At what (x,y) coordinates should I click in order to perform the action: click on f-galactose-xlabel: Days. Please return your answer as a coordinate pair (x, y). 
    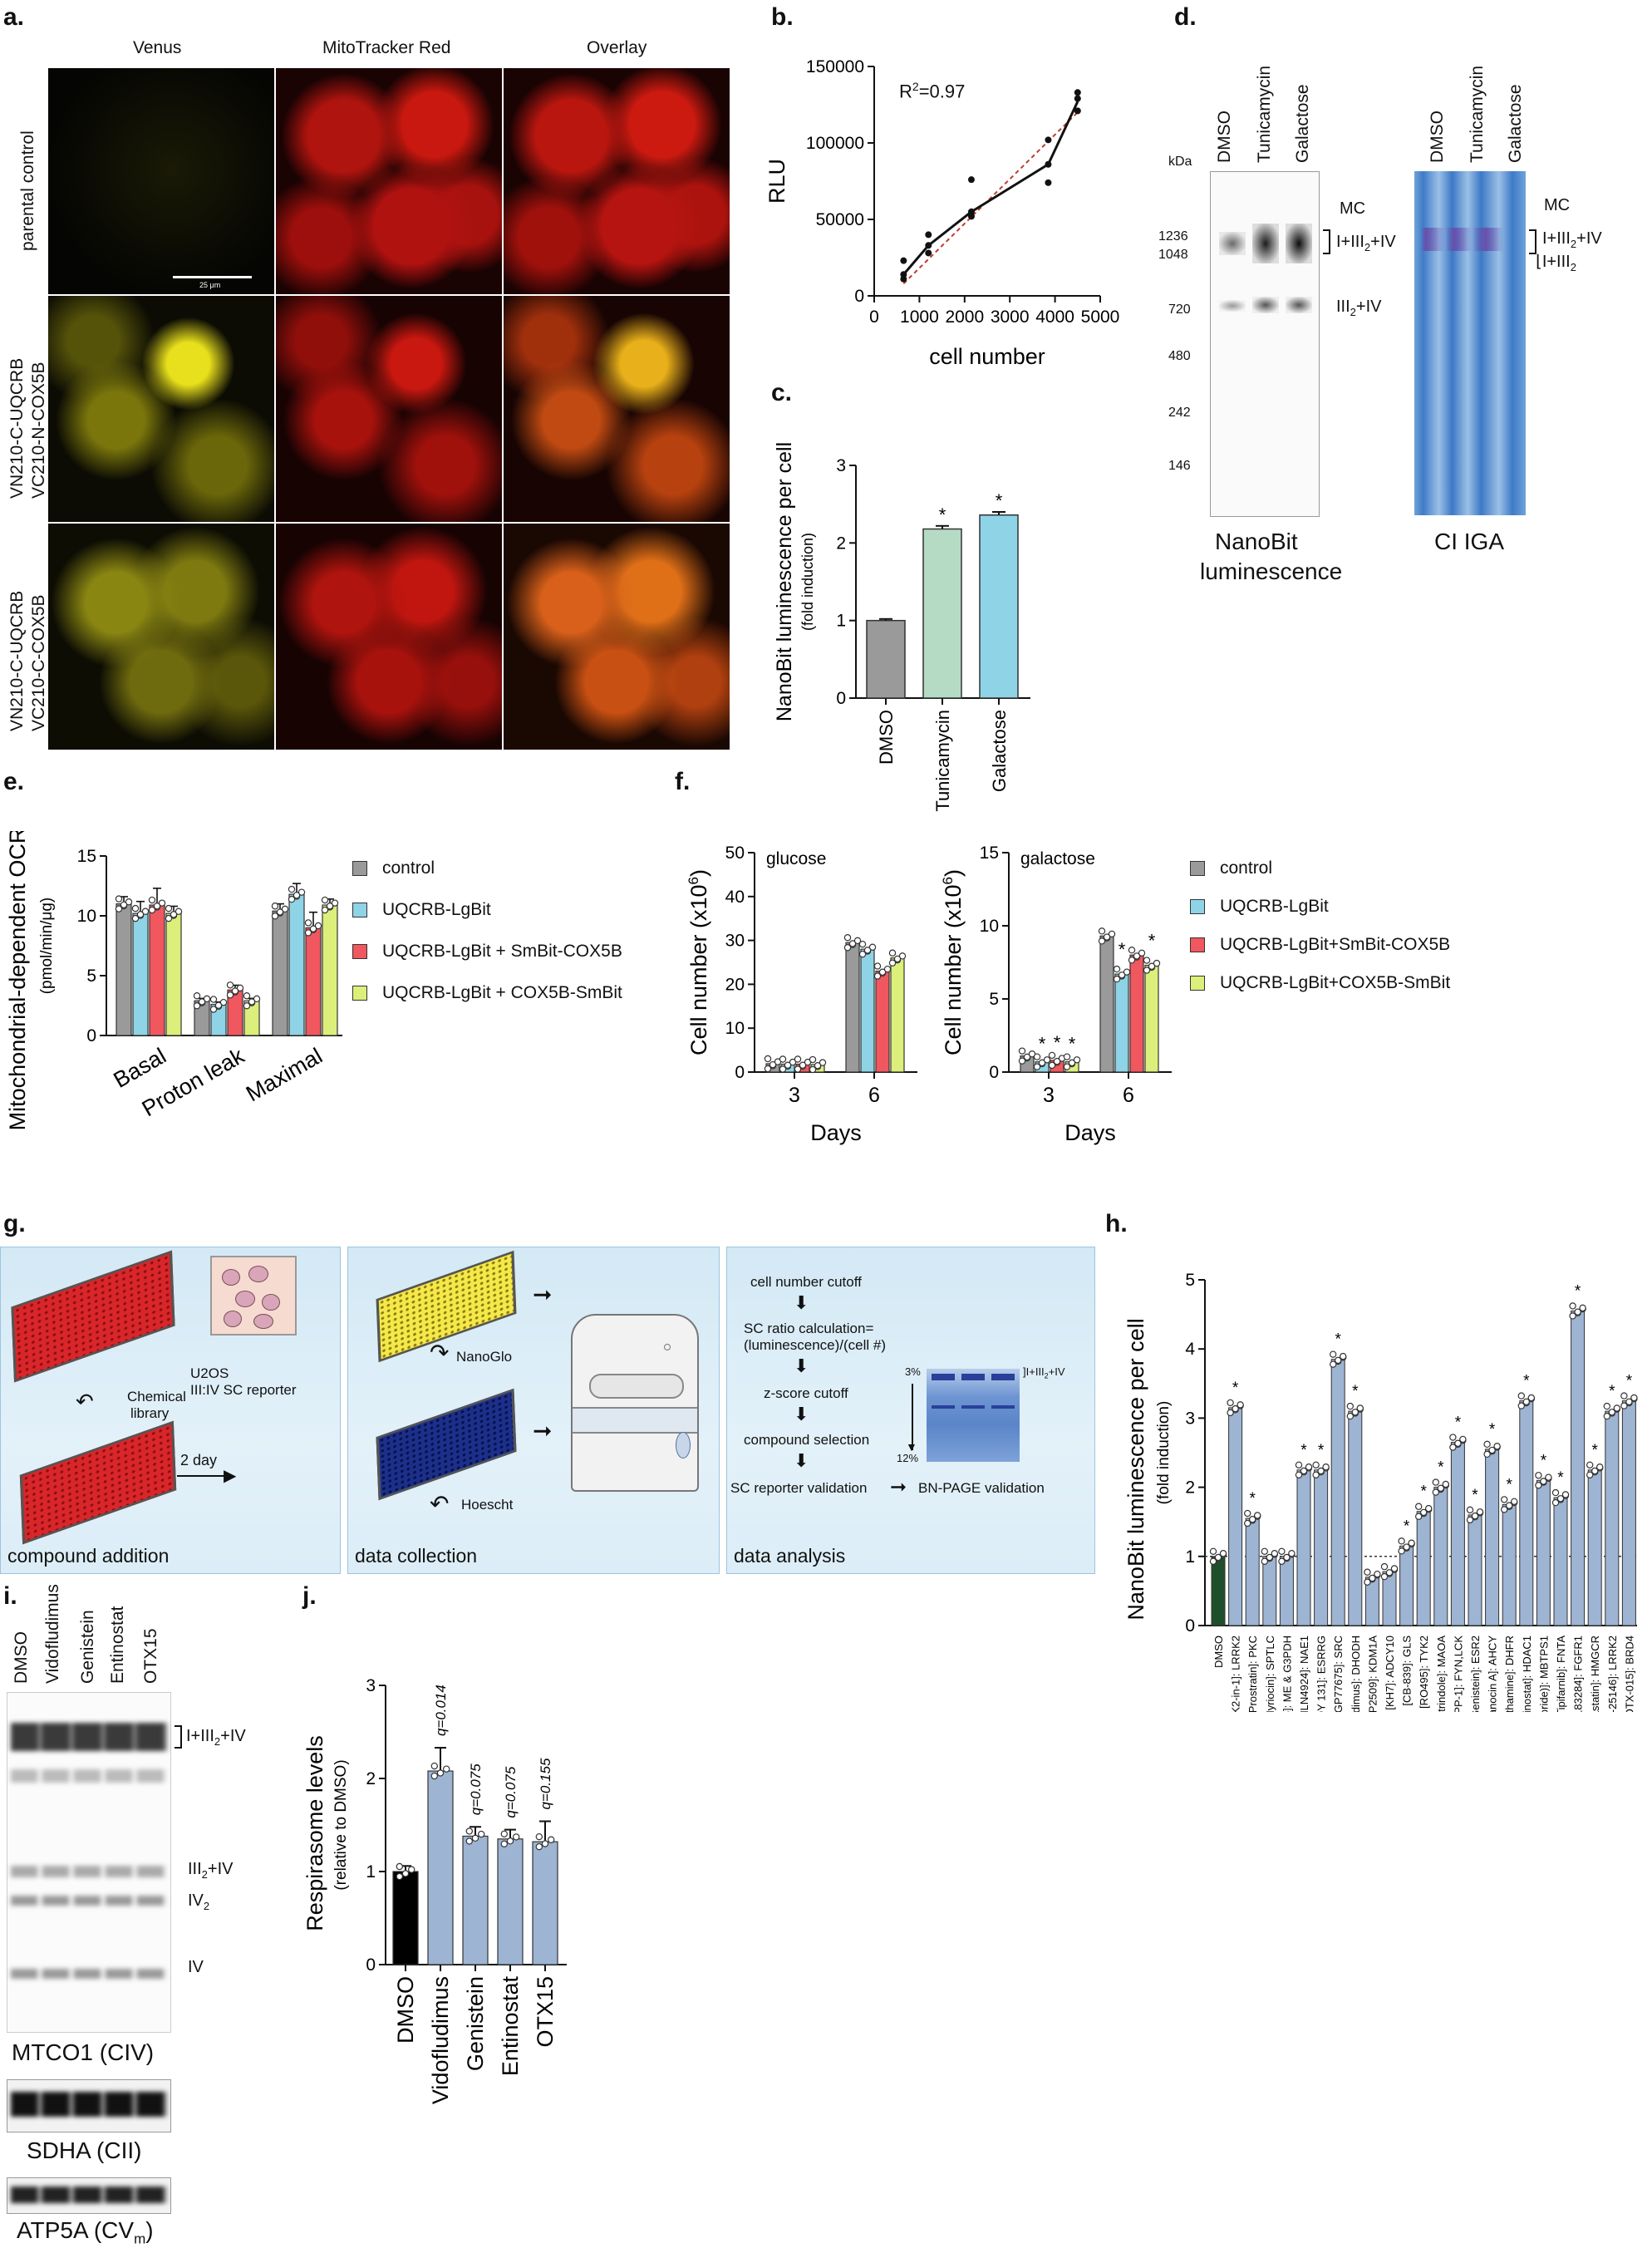
    Looking at the image, I should click on (1090, 1132).